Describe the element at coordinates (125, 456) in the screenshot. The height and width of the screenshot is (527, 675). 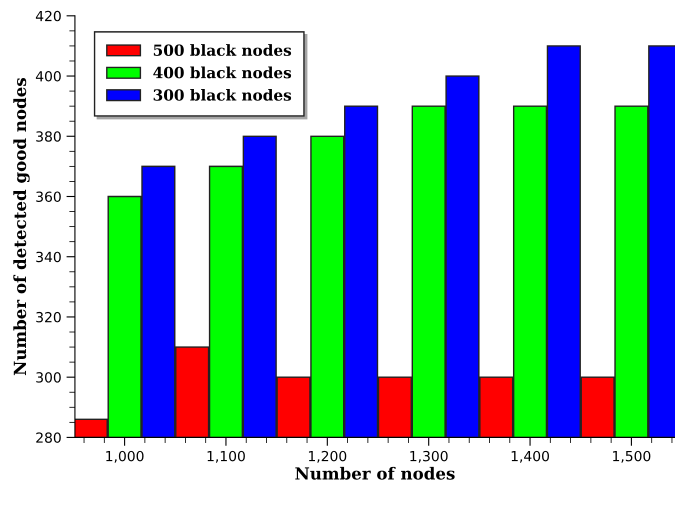
I see `x-tick-label: 1,000` at that location.